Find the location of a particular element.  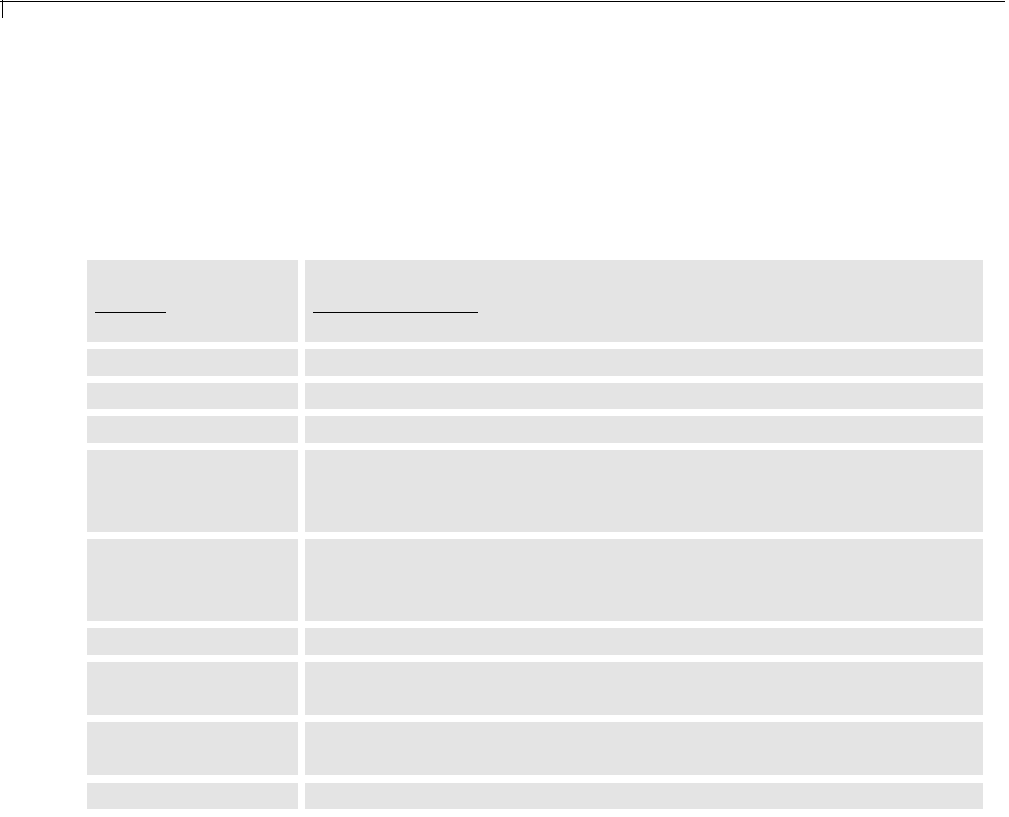

margin-mark is located at coordinates (2, 9).